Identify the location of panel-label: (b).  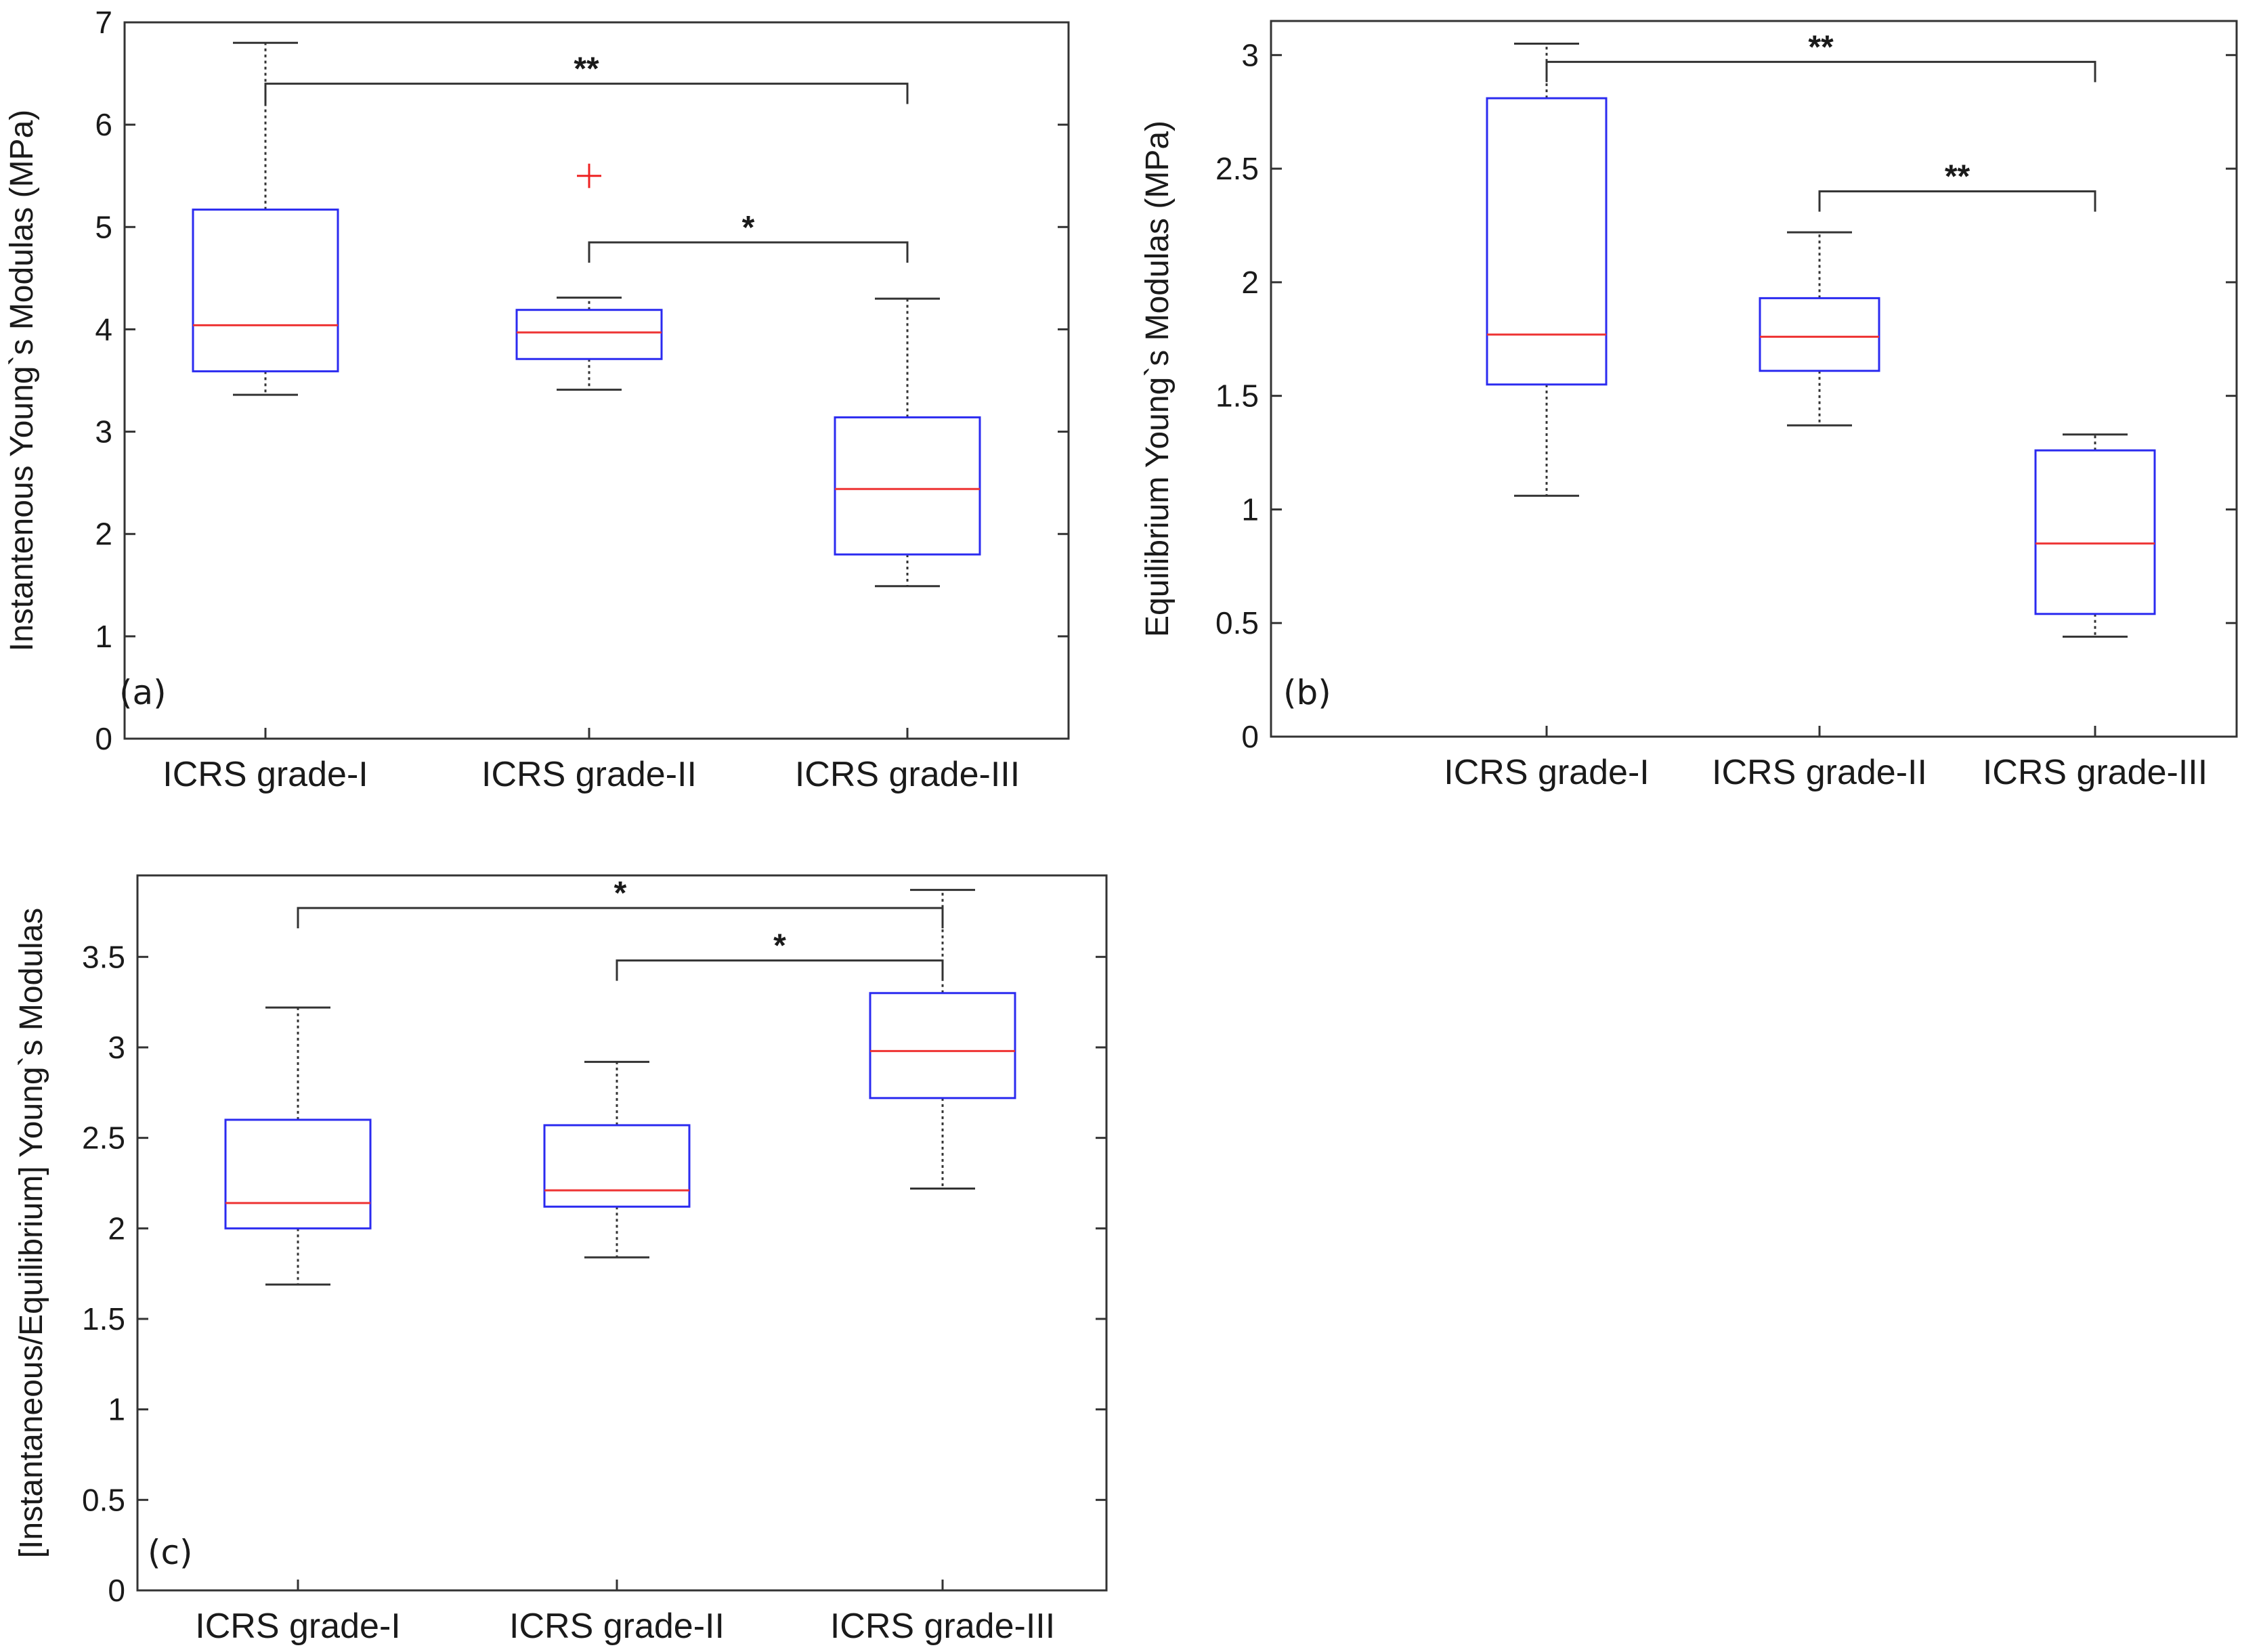
(1307, 693).